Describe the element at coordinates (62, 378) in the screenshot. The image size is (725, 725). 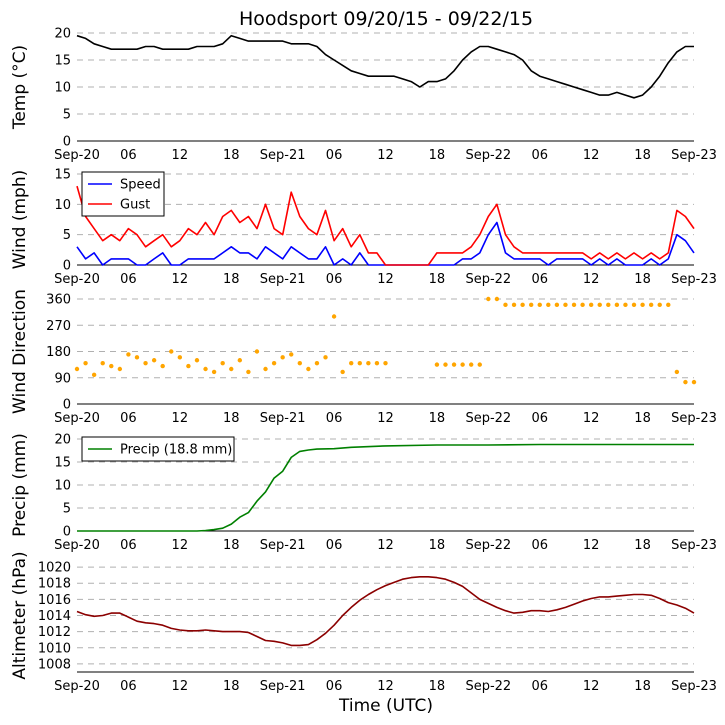
I see `y-tick-label: 90` at that location.